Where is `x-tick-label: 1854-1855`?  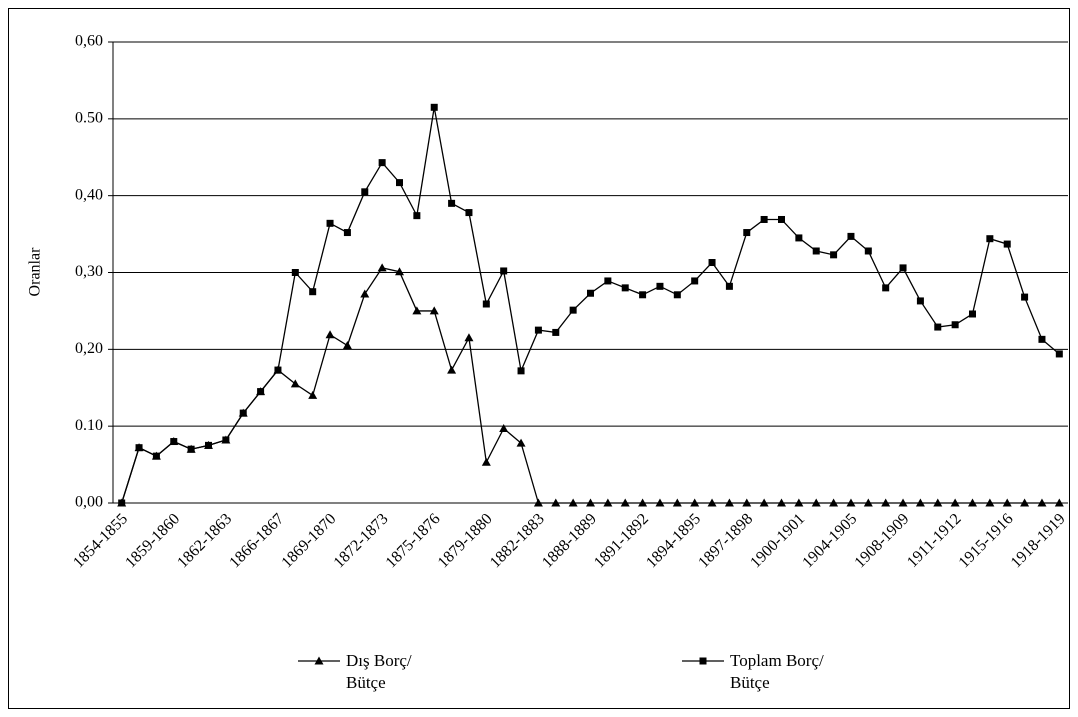
x-tick-label: 1854-1855 is located at coordinates (100, 540).